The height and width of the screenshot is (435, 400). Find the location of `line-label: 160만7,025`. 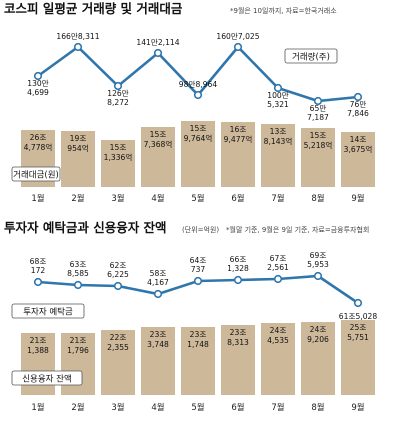

line-label: 160만7,025 is located at coordinates (237, 36).